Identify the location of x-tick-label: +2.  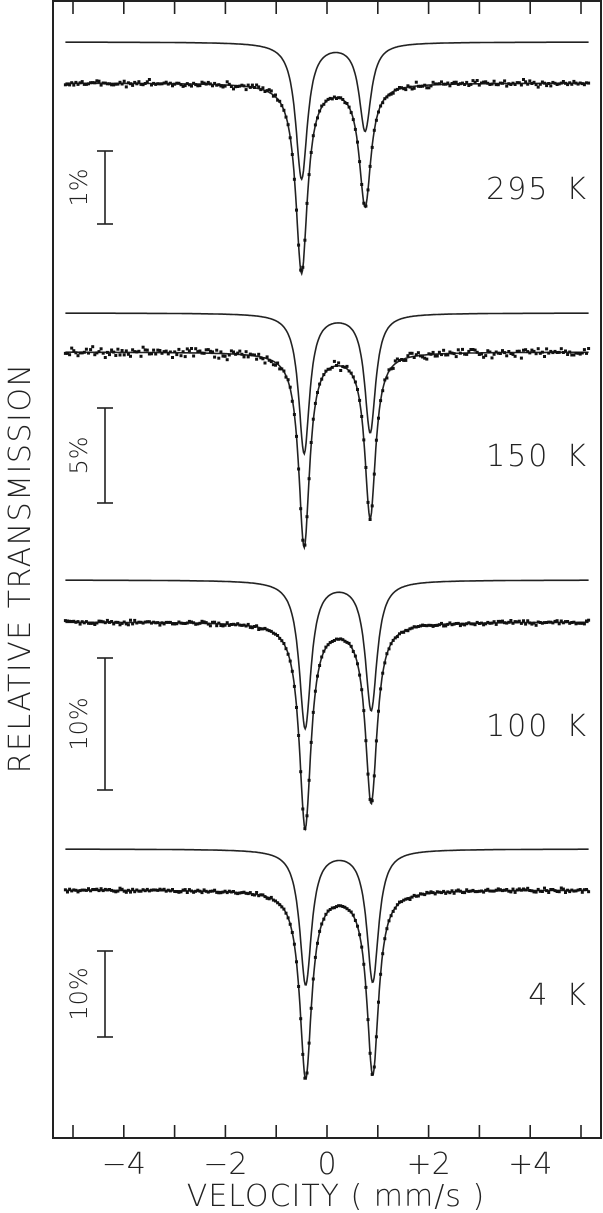
(428, 1164).